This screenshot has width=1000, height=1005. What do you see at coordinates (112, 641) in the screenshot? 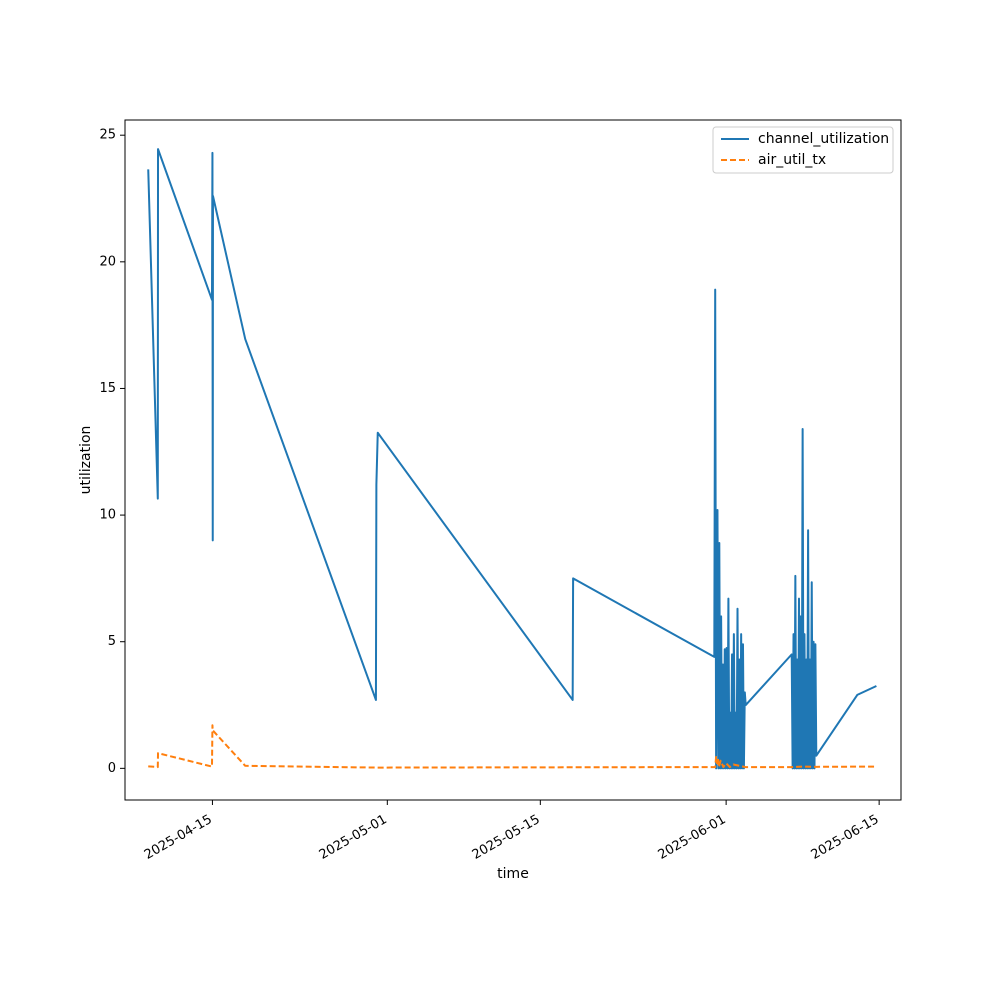
I see `y-tick-label: 5` at bounding box center [112, 641].